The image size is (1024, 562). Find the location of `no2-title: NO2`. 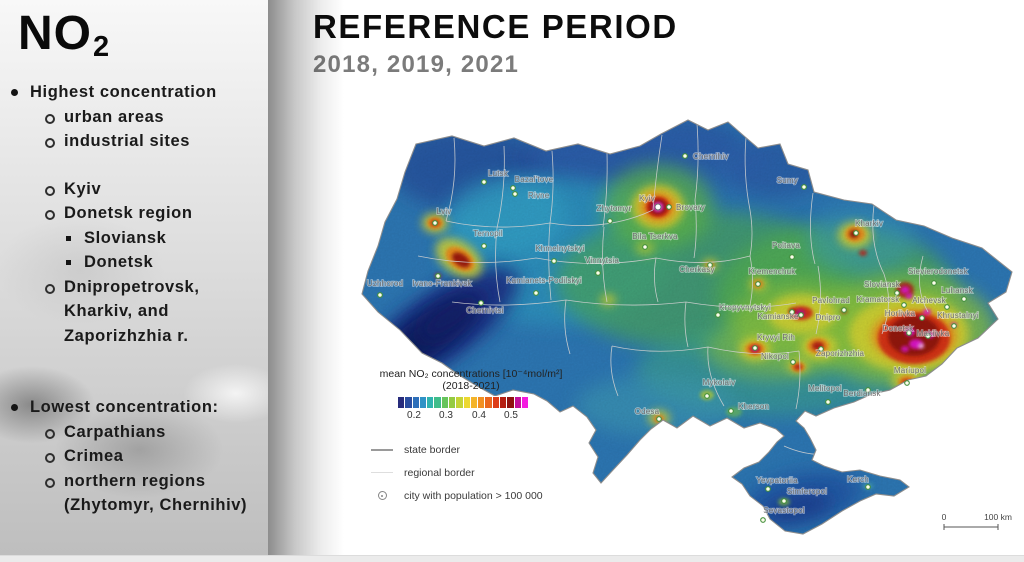

no2-title: NO2 is located at coordinates (63, 34).